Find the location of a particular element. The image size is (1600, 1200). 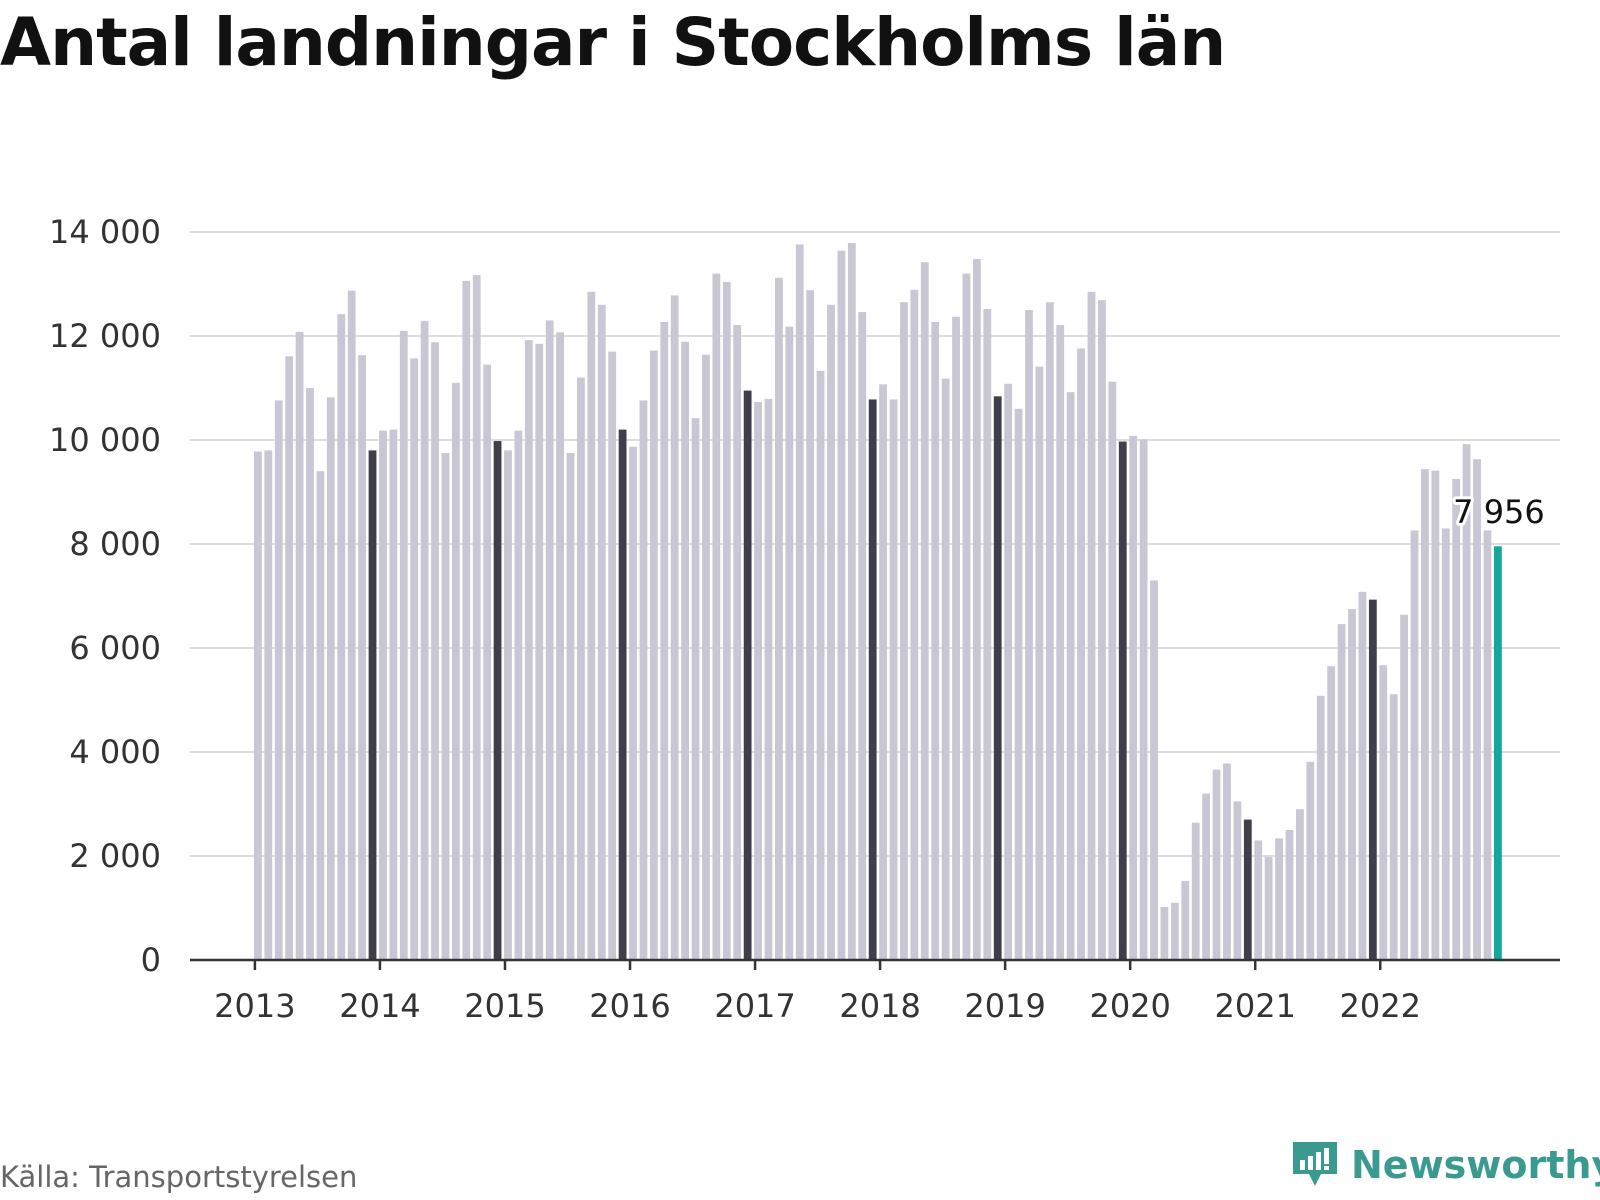

data-labels: 7 956 is located at coordinates (1499, 512).